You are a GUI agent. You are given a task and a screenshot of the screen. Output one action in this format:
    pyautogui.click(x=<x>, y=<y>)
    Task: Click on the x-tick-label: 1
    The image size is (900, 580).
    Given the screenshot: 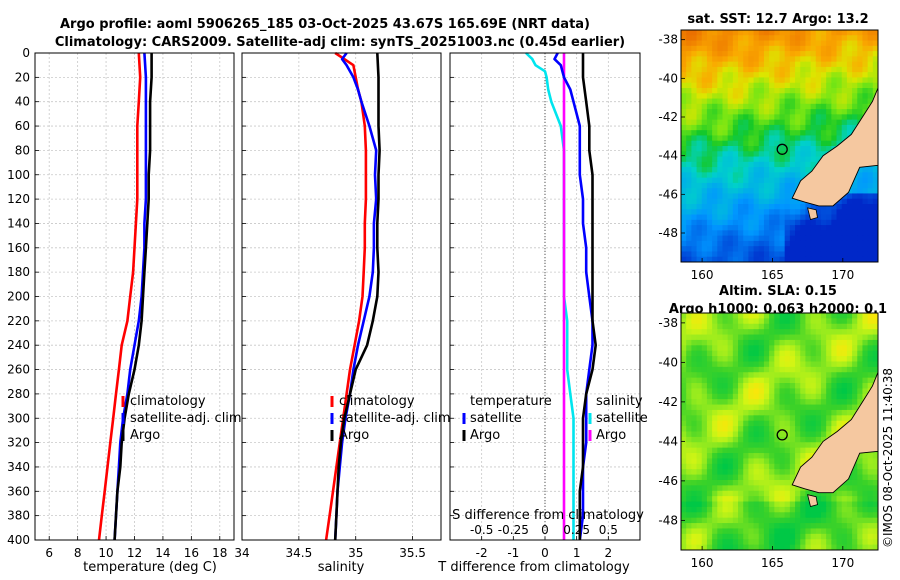 What is the action you would take?
    pyautogui.click(x=577, y=553)
    